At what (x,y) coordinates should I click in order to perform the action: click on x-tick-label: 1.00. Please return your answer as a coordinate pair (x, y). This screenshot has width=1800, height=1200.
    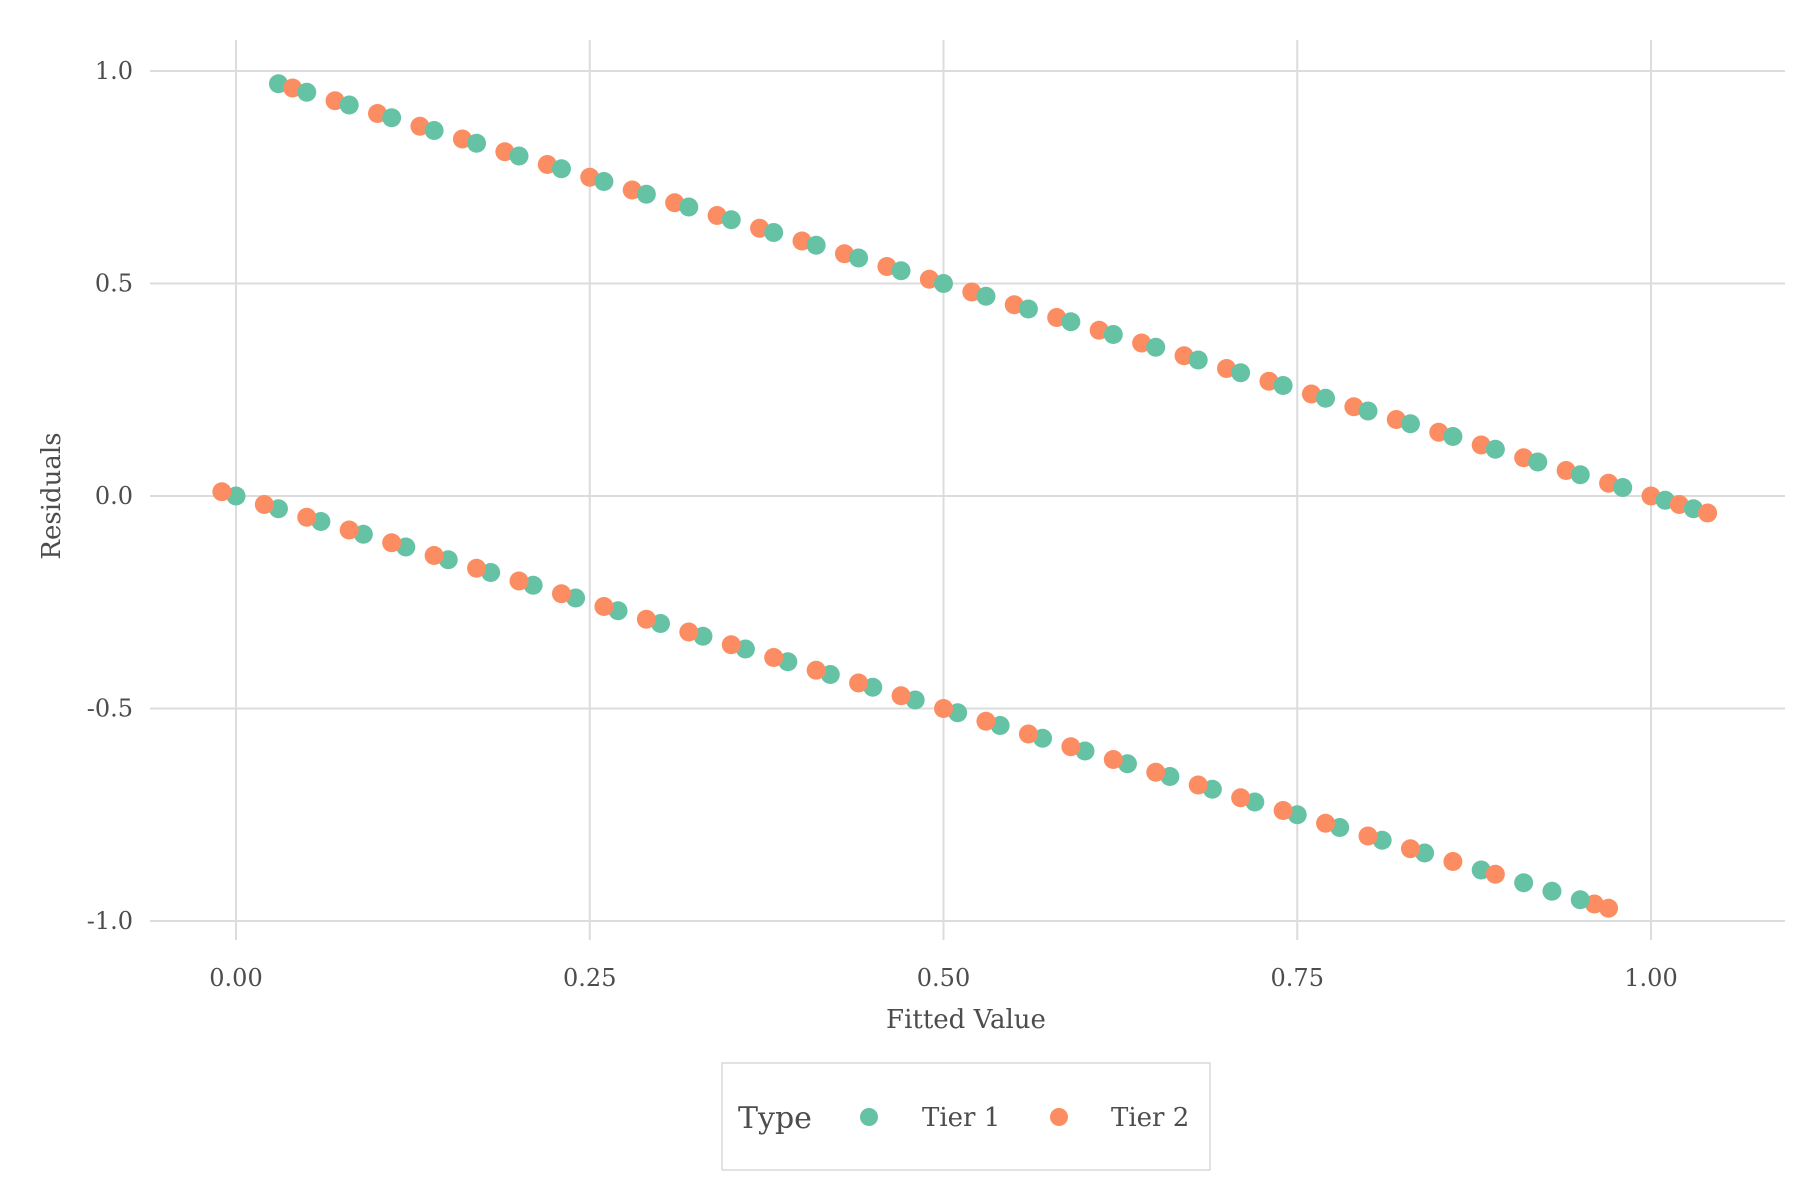
    Looking at the image, I should click on (1650, 978).